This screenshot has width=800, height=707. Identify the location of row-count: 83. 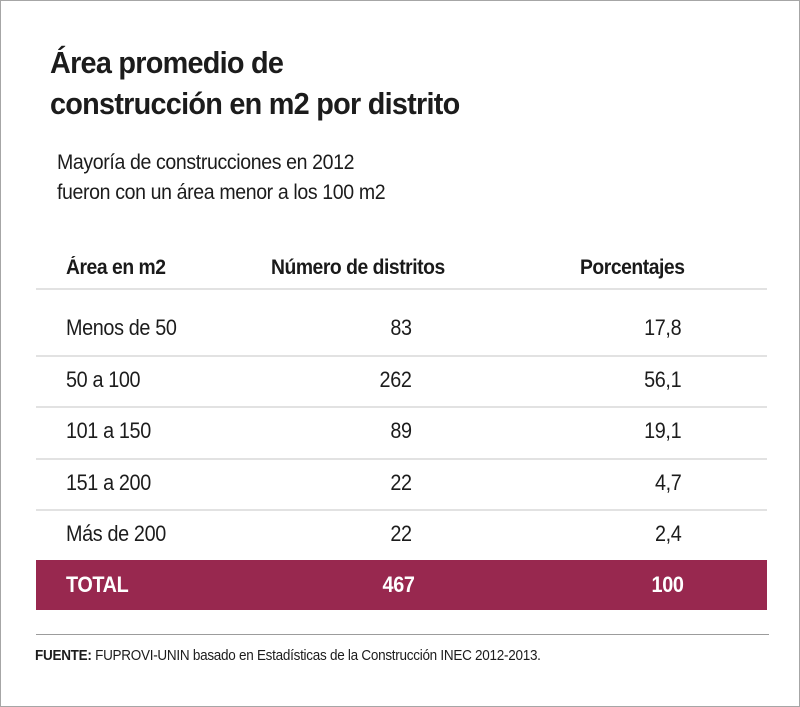
(401, 327).